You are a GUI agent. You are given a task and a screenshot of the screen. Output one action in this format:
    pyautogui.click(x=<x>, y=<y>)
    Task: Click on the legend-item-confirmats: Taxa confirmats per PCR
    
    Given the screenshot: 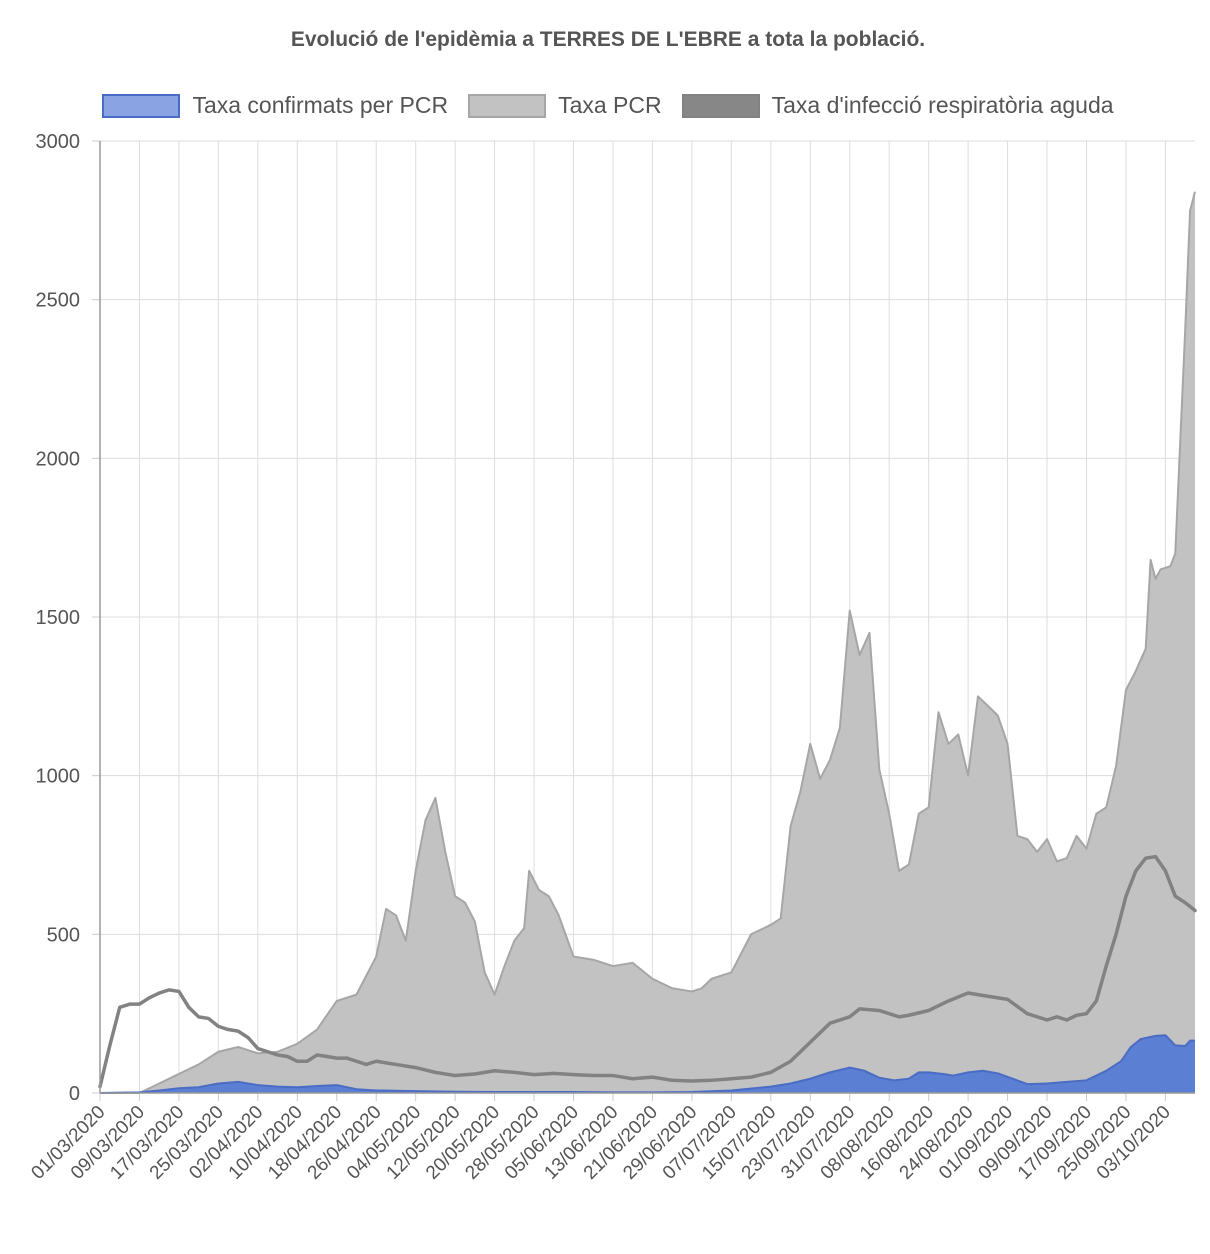 What is the action you would take?
    pyautogui.click(x=275, y=105)
    